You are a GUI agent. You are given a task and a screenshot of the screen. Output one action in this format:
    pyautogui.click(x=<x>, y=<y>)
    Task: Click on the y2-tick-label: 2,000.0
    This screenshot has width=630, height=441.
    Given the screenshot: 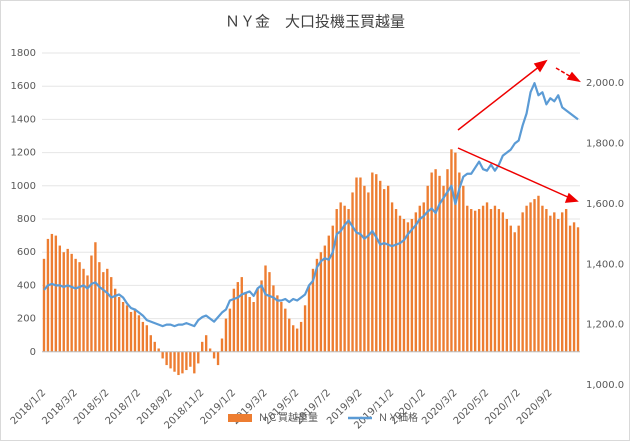 What is the action you would take?
    pyautogui.click(x=605, y=83)
    